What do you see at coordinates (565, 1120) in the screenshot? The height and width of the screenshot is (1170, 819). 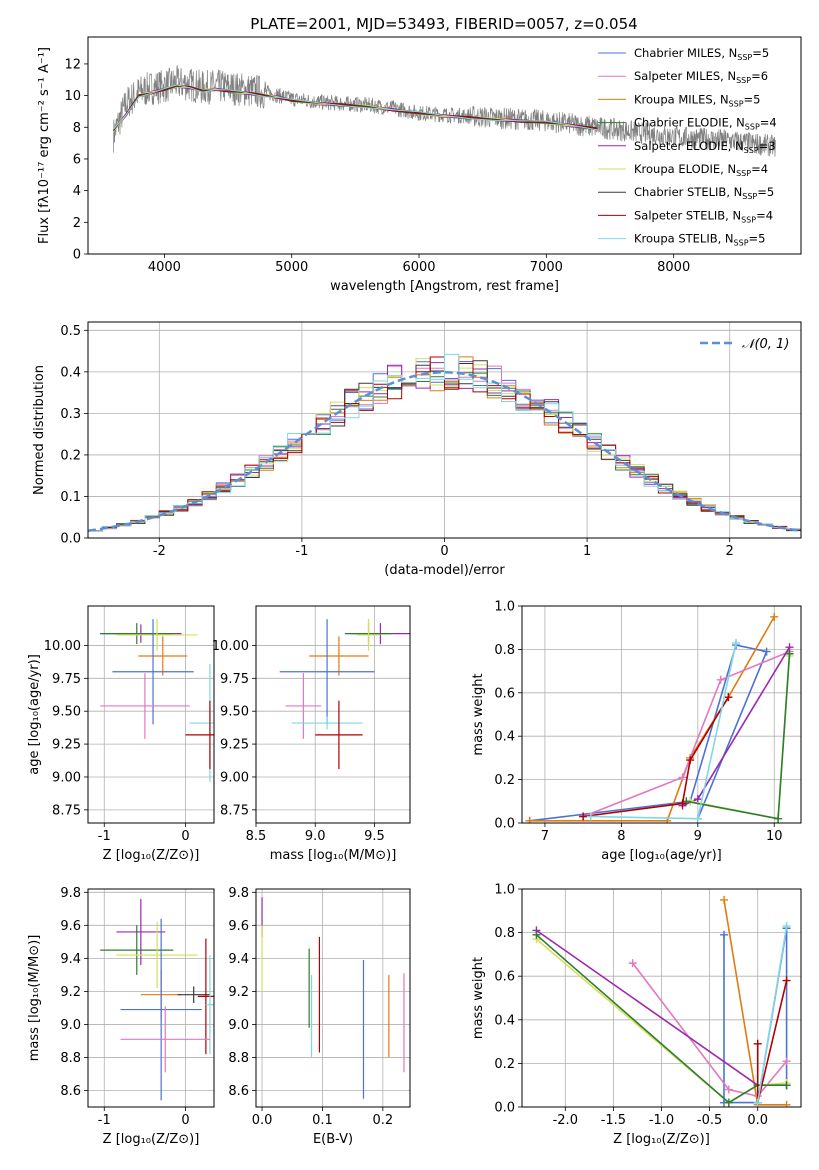 I see `x-tick-label: -2.0` at bounding box center [565, 1120].